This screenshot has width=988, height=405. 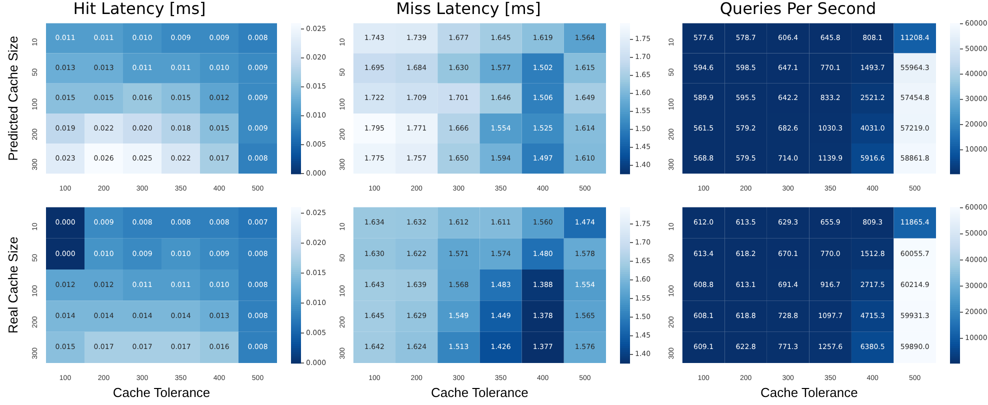 What do you see at coordinates (12, 98) in the screenshot?
I see `y-axis-title: Predicted Cache Size` at bounding box center [12, 98].